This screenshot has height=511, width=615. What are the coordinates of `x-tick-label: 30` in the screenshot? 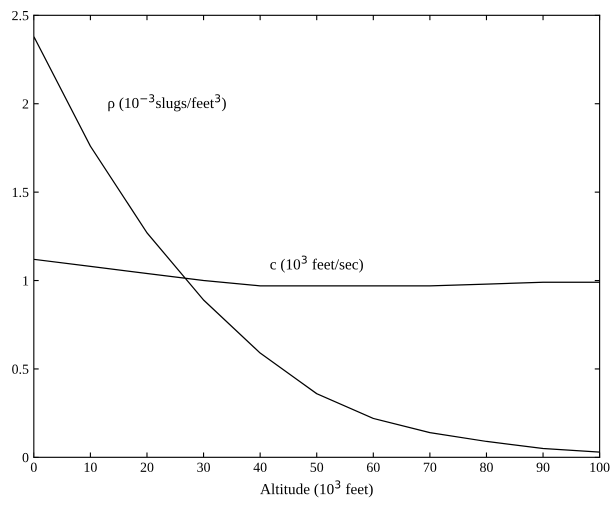 It's located at (203, 467).